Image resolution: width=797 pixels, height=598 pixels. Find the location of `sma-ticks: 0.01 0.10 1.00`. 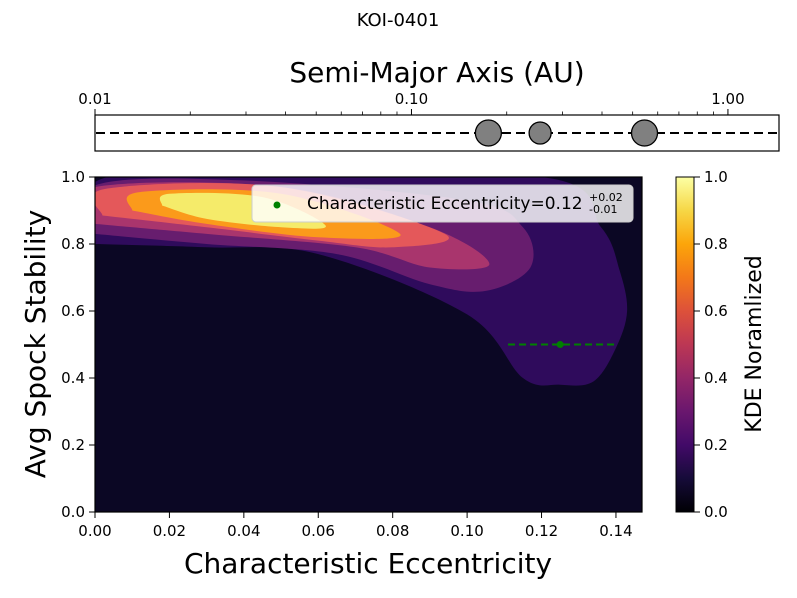

sma-ticks: 0.01 0.10 1.00 is located at coordinates (411, 102).